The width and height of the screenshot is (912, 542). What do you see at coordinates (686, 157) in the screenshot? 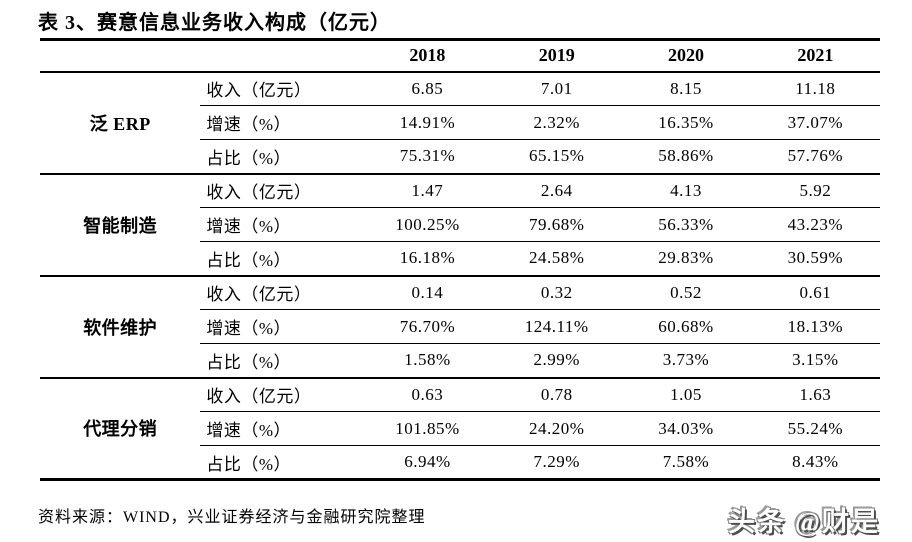
I see `table-cell: 58.86%` at bounding box center [686, 157].